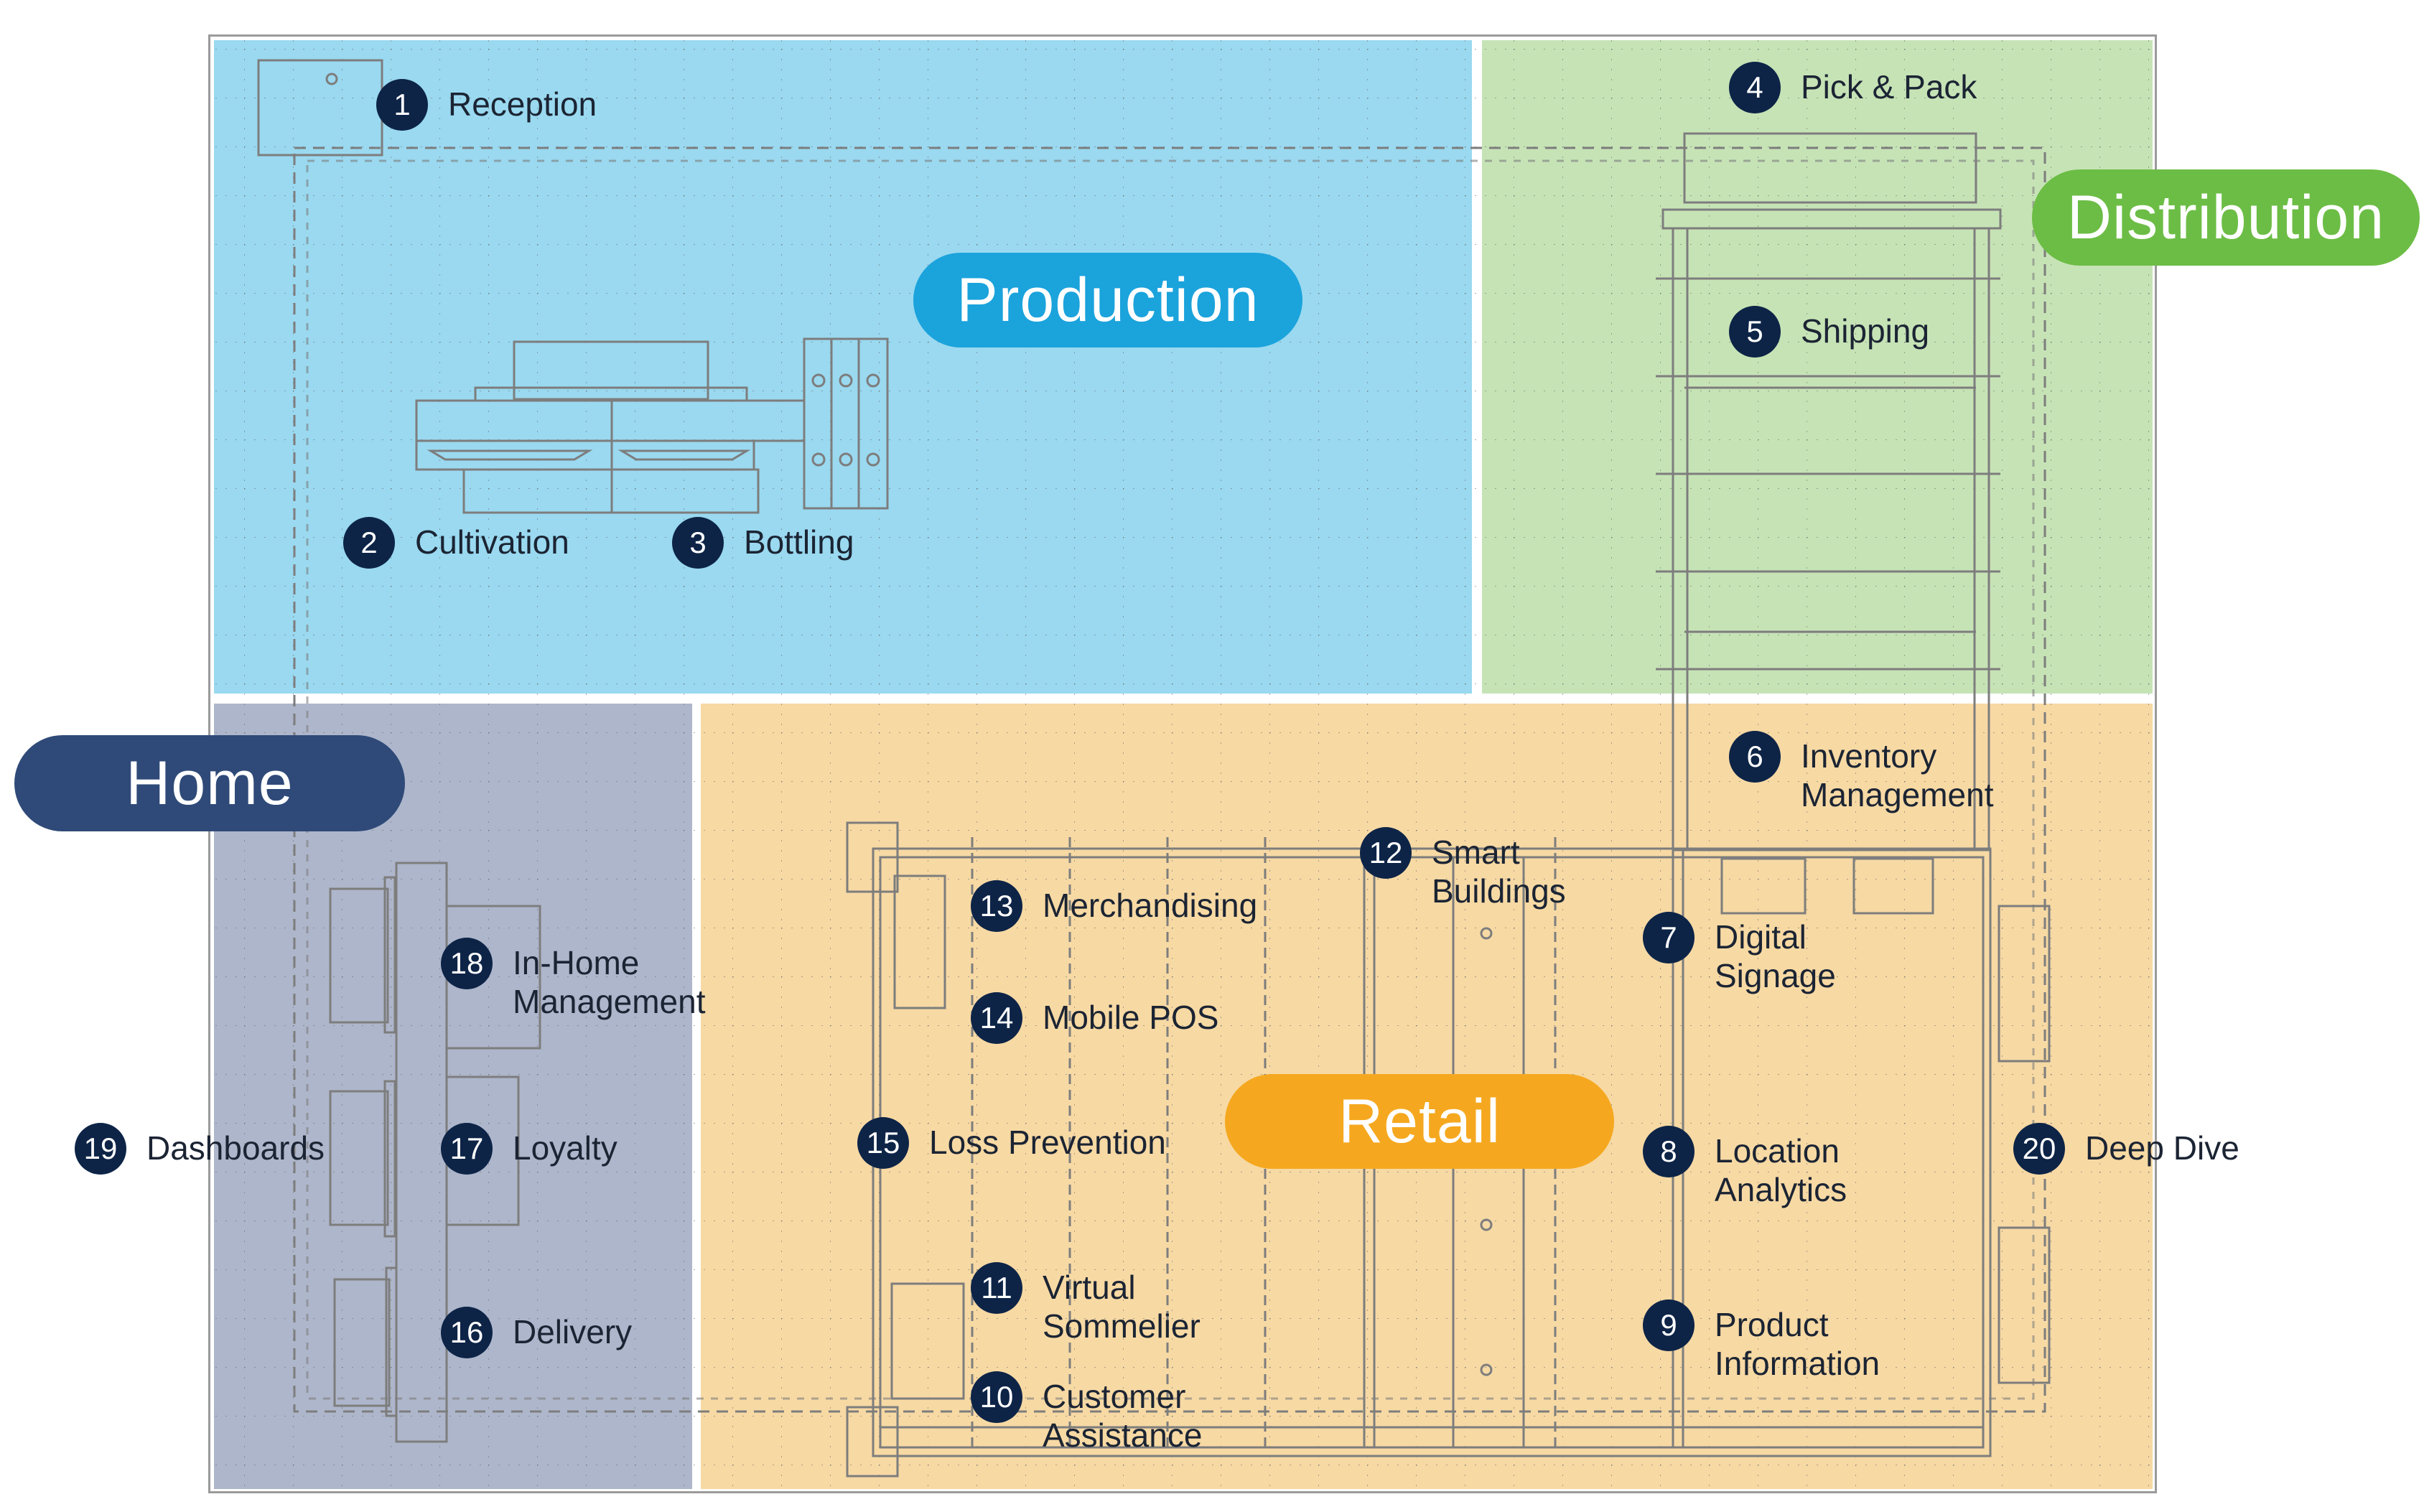  What do you see at coordinates (1669, 1151) in the screenshot?
I see `marker-number: 8` at bounding box center [1669, 1151].